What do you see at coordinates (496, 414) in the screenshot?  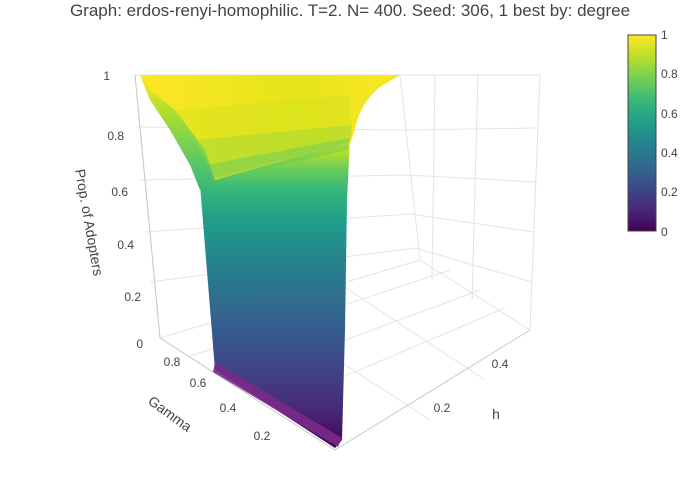 I see `h-axis-title: h` at bounding box center [496, 414].